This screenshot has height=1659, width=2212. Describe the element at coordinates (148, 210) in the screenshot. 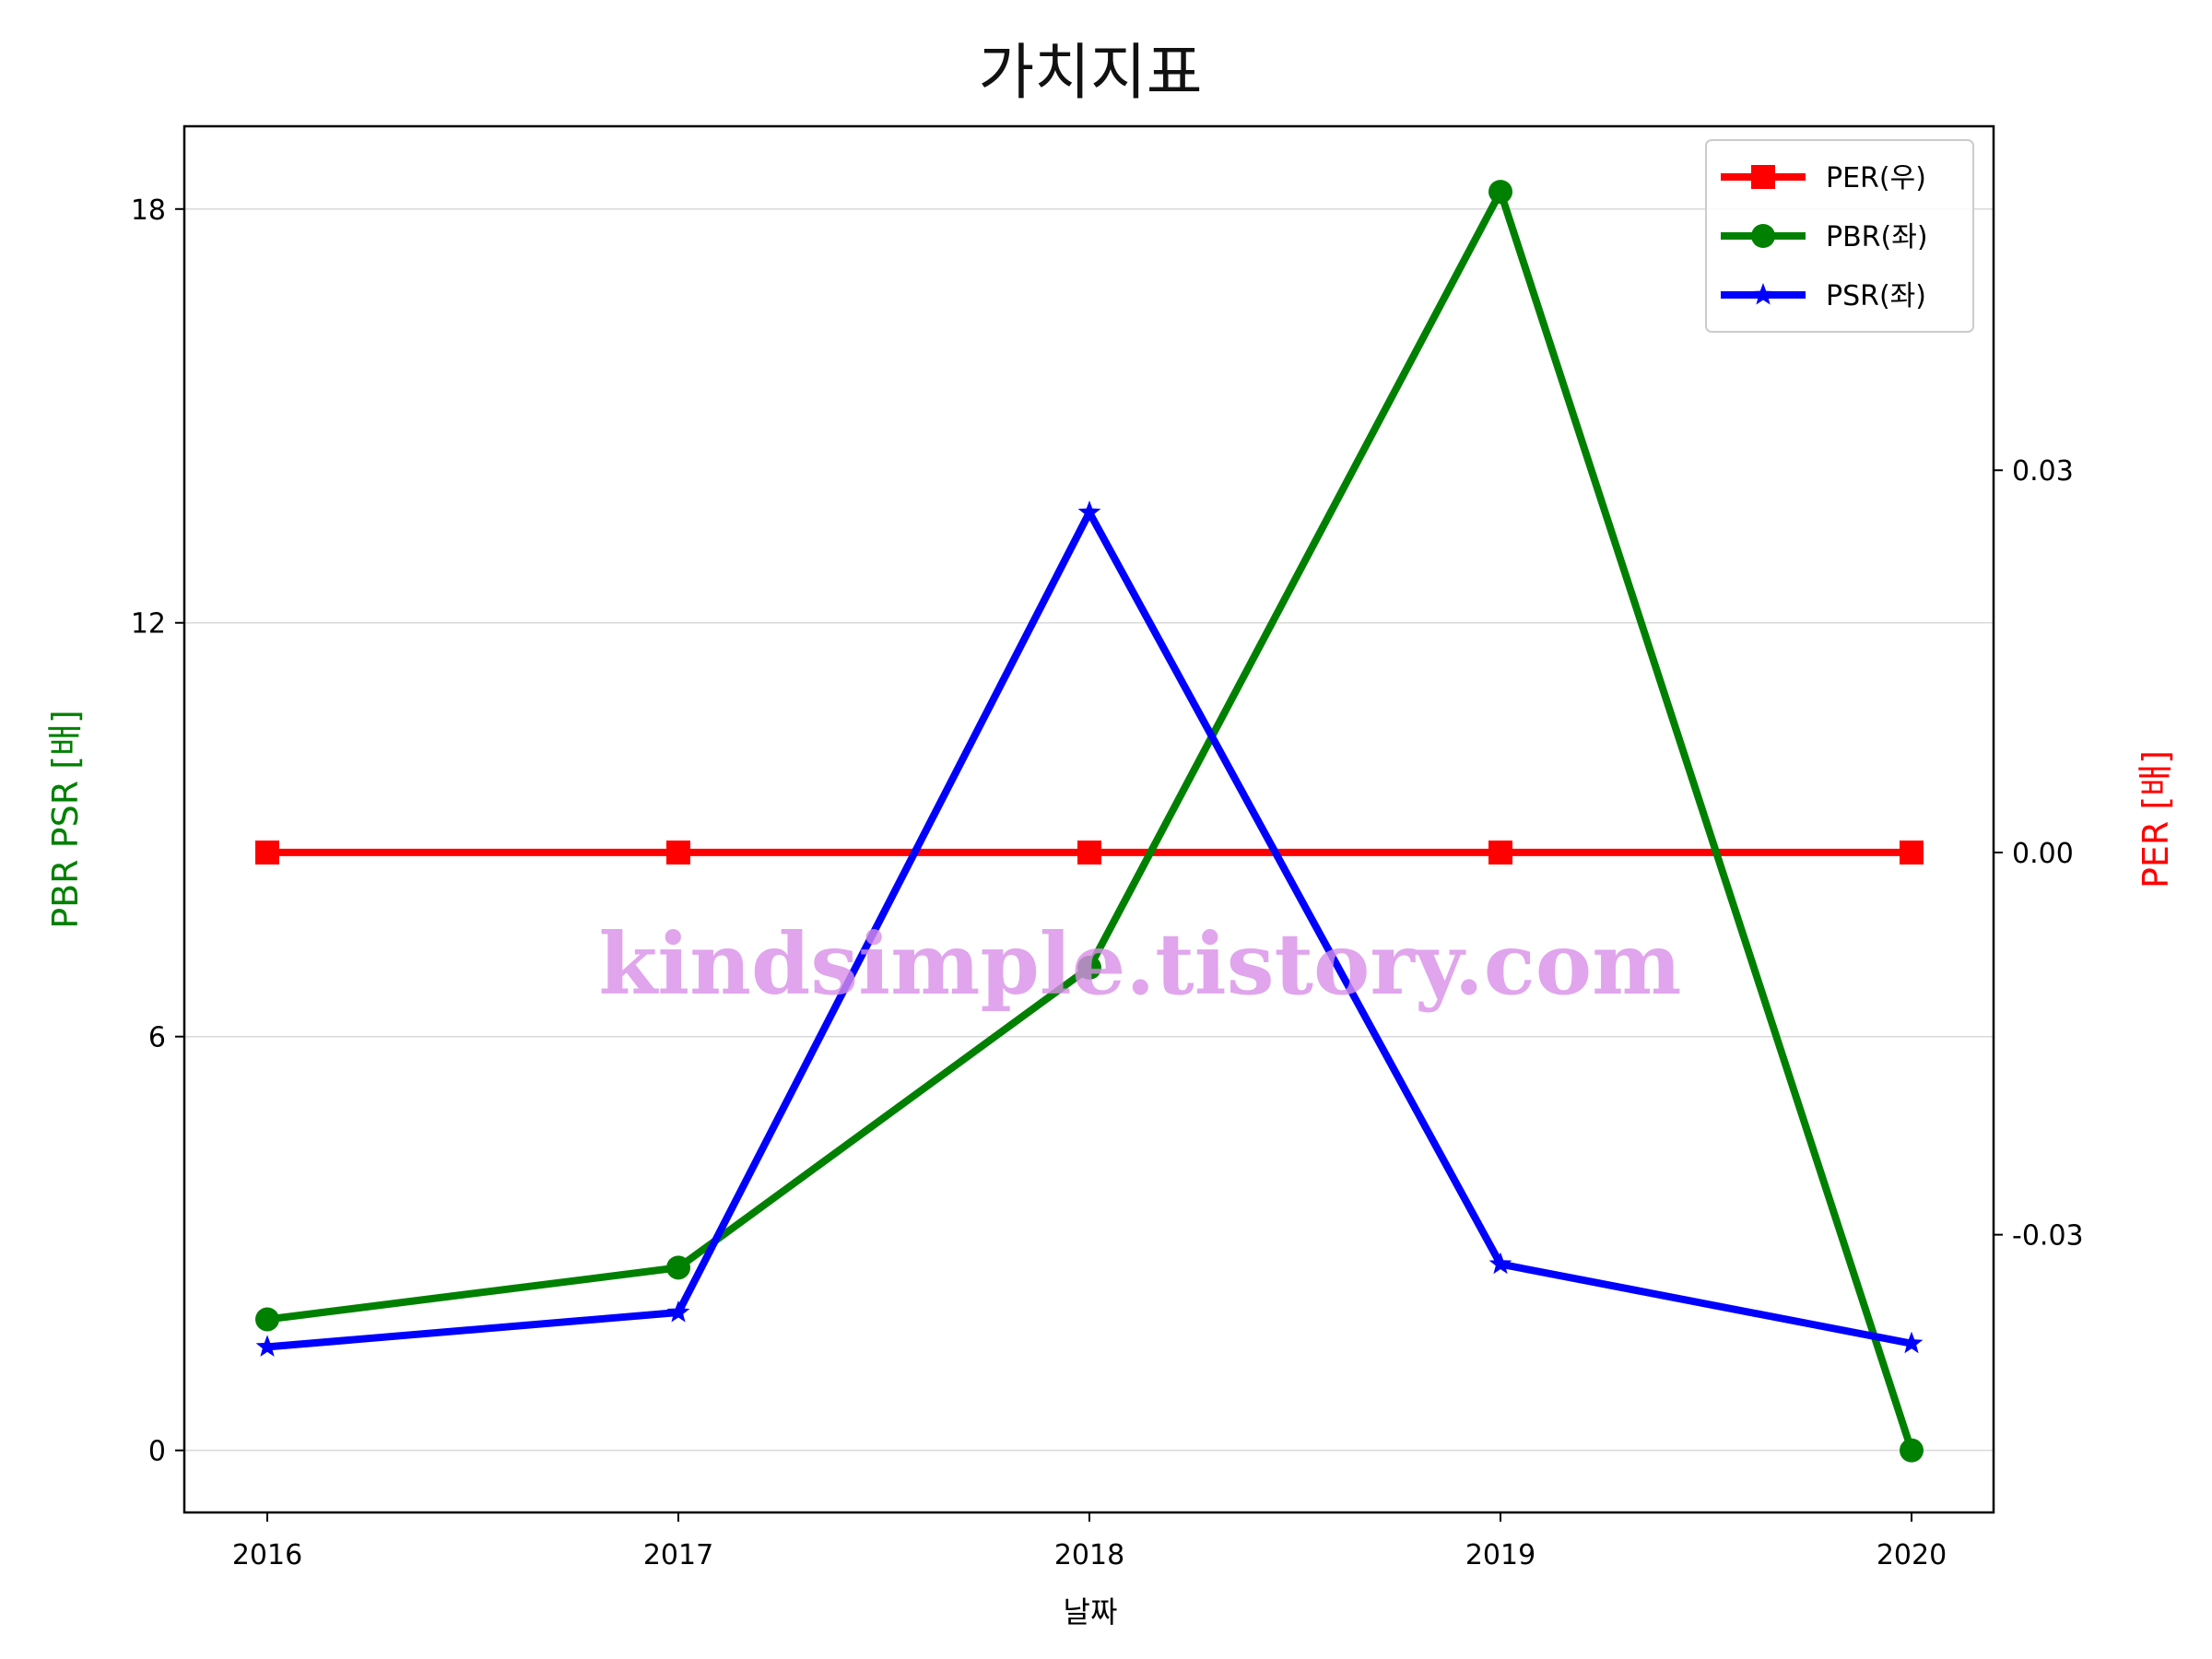

I see `left-tick-label: 18` at that location.